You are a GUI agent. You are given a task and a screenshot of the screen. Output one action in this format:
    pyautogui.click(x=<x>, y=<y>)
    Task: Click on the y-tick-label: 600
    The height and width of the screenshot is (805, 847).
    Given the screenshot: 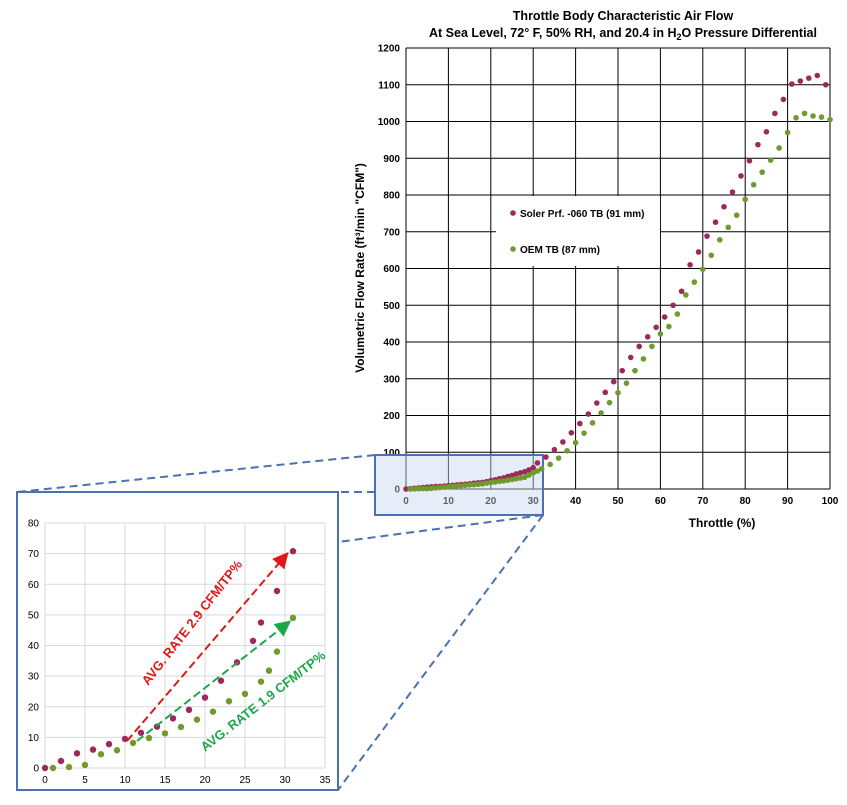 What is the action you would take?
    pyautogui.click(x=391, y=269)
    